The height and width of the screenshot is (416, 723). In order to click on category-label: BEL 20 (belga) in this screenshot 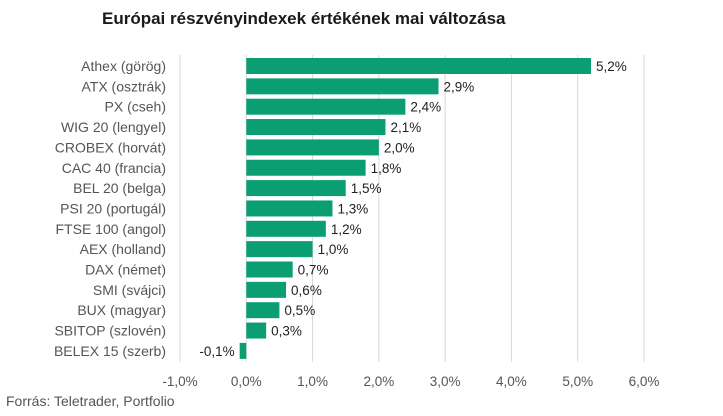, I will do `click(119, 188)`.